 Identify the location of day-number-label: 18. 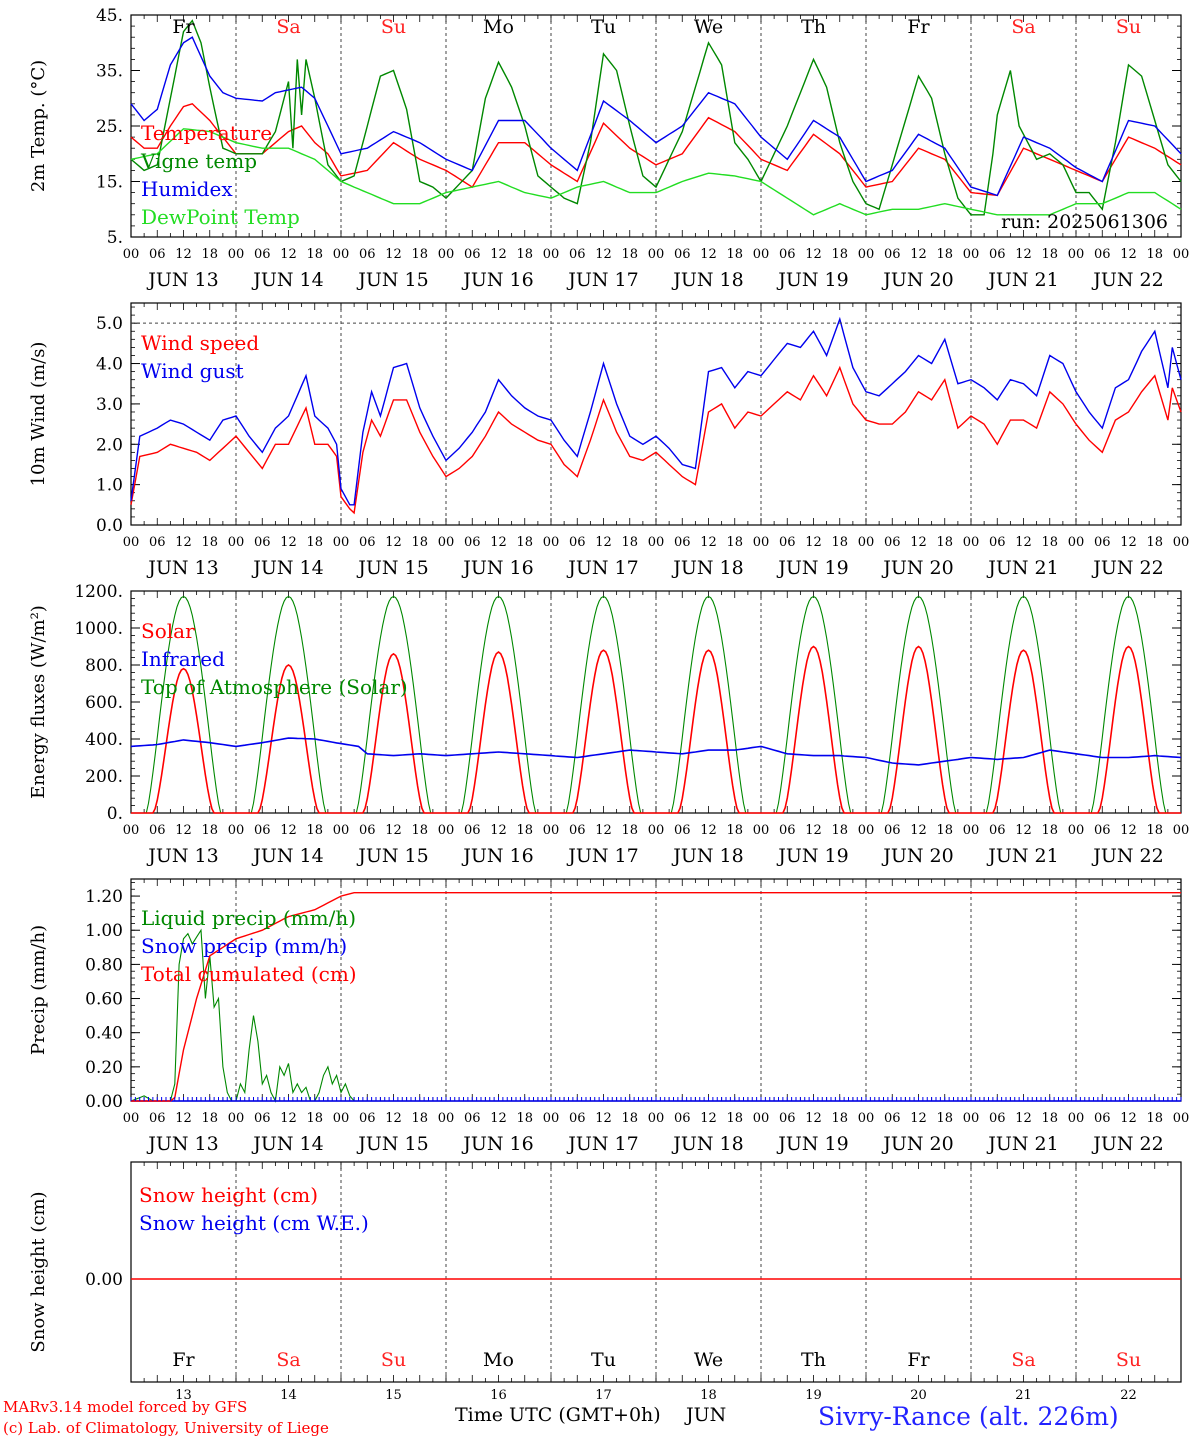
(708, 1395).